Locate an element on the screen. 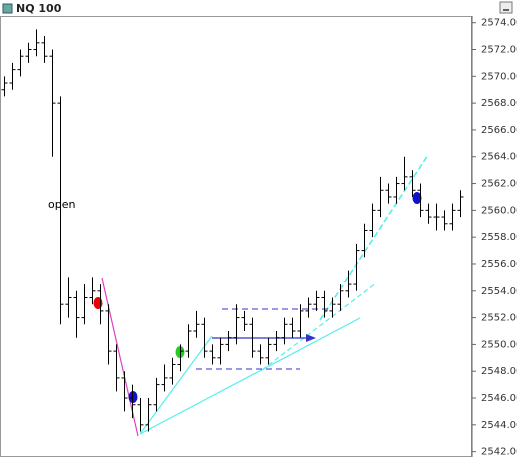  y-tick-label: 2546.00 is located at coordinates (499, 398).